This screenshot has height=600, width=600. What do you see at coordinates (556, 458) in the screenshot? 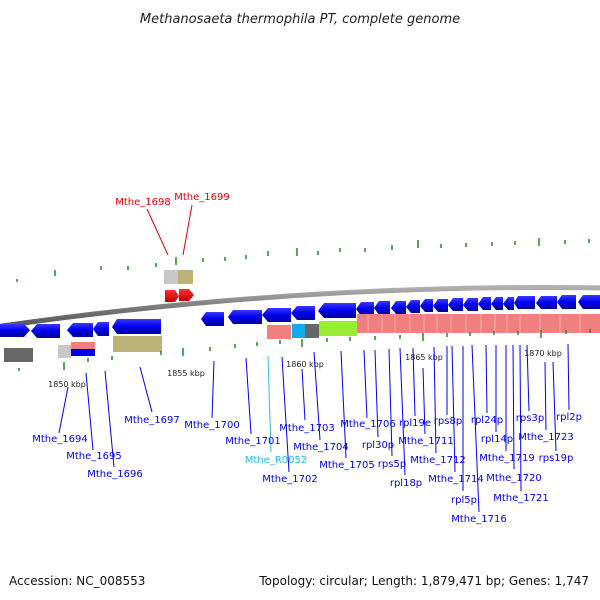
I see `gene-label-rps19p: rps19p` at bounding box center [556, 458].